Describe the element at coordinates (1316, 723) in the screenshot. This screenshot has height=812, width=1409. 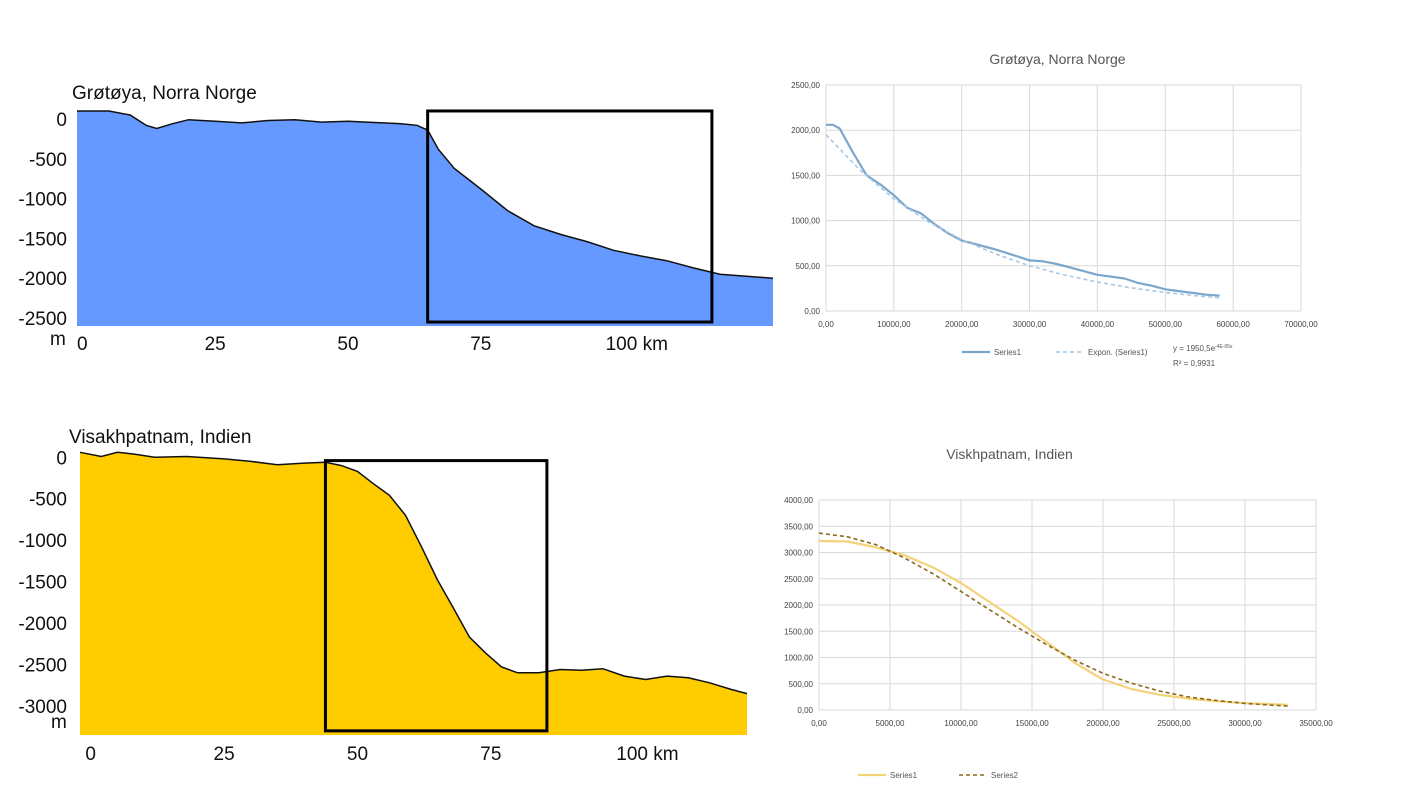
I see `x-tick-label: 35000,00` at that location.